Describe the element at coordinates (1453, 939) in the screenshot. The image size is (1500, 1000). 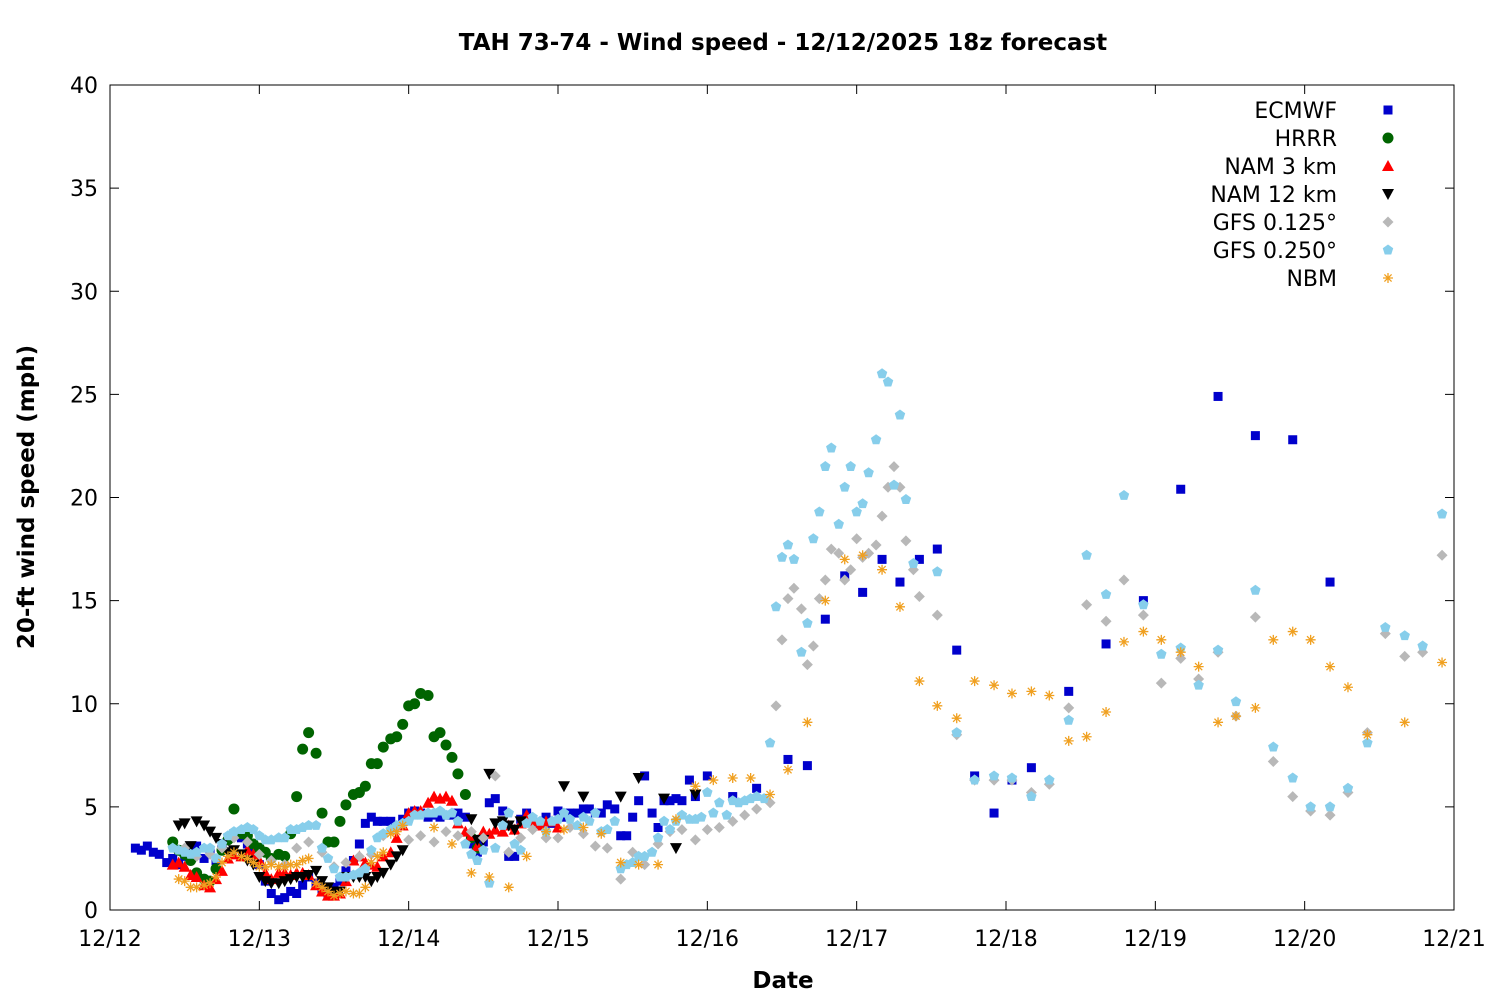
I see `x-tick-label: 12/21` at that location.